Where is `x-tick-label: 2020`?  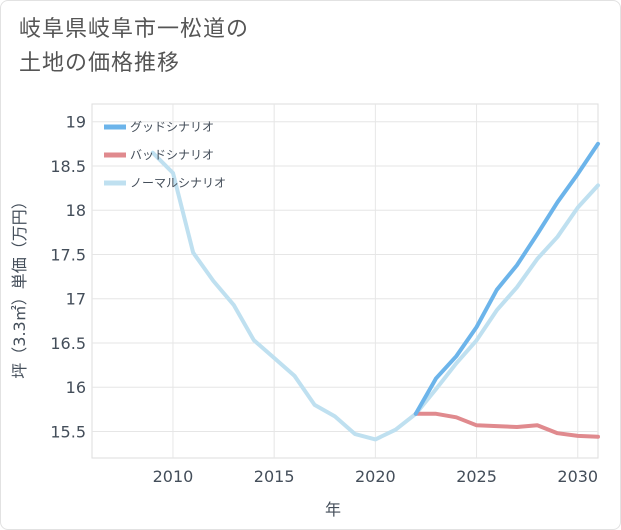
x-tick-label: 2020 is located at coordinates (375, 476).